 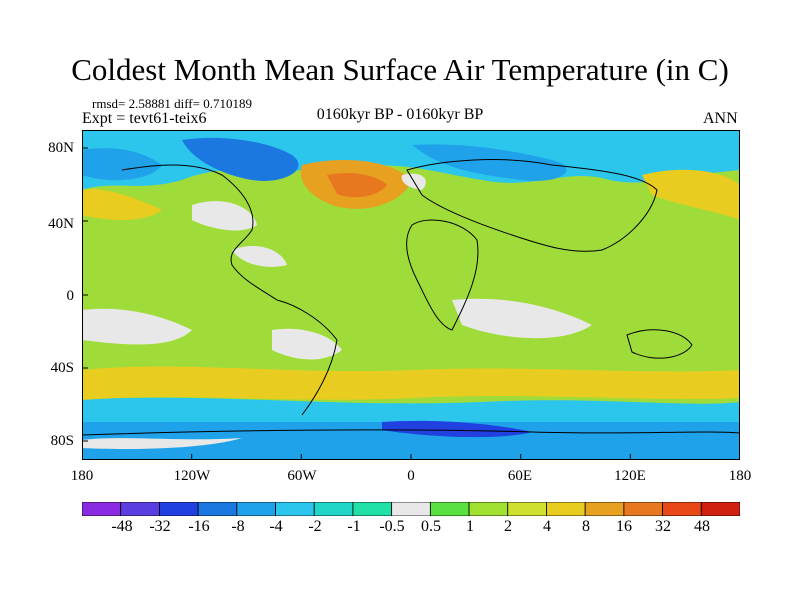 What do you see at coordinates (431, 526) in the screenshot?
I see `colorbar-label: 0.5` at bounding box center [431, 526].